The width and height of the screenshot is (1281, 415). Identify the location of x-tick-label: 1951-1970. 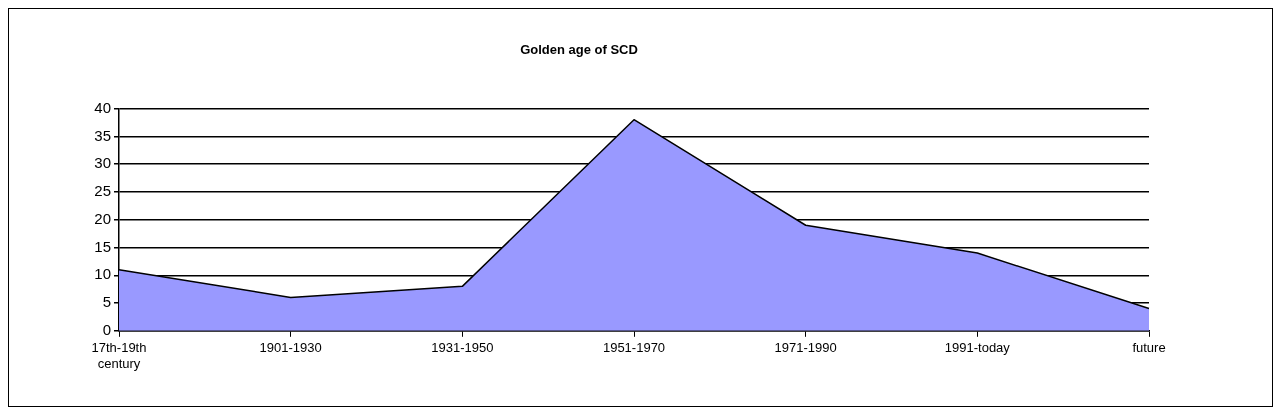
(634, 348).